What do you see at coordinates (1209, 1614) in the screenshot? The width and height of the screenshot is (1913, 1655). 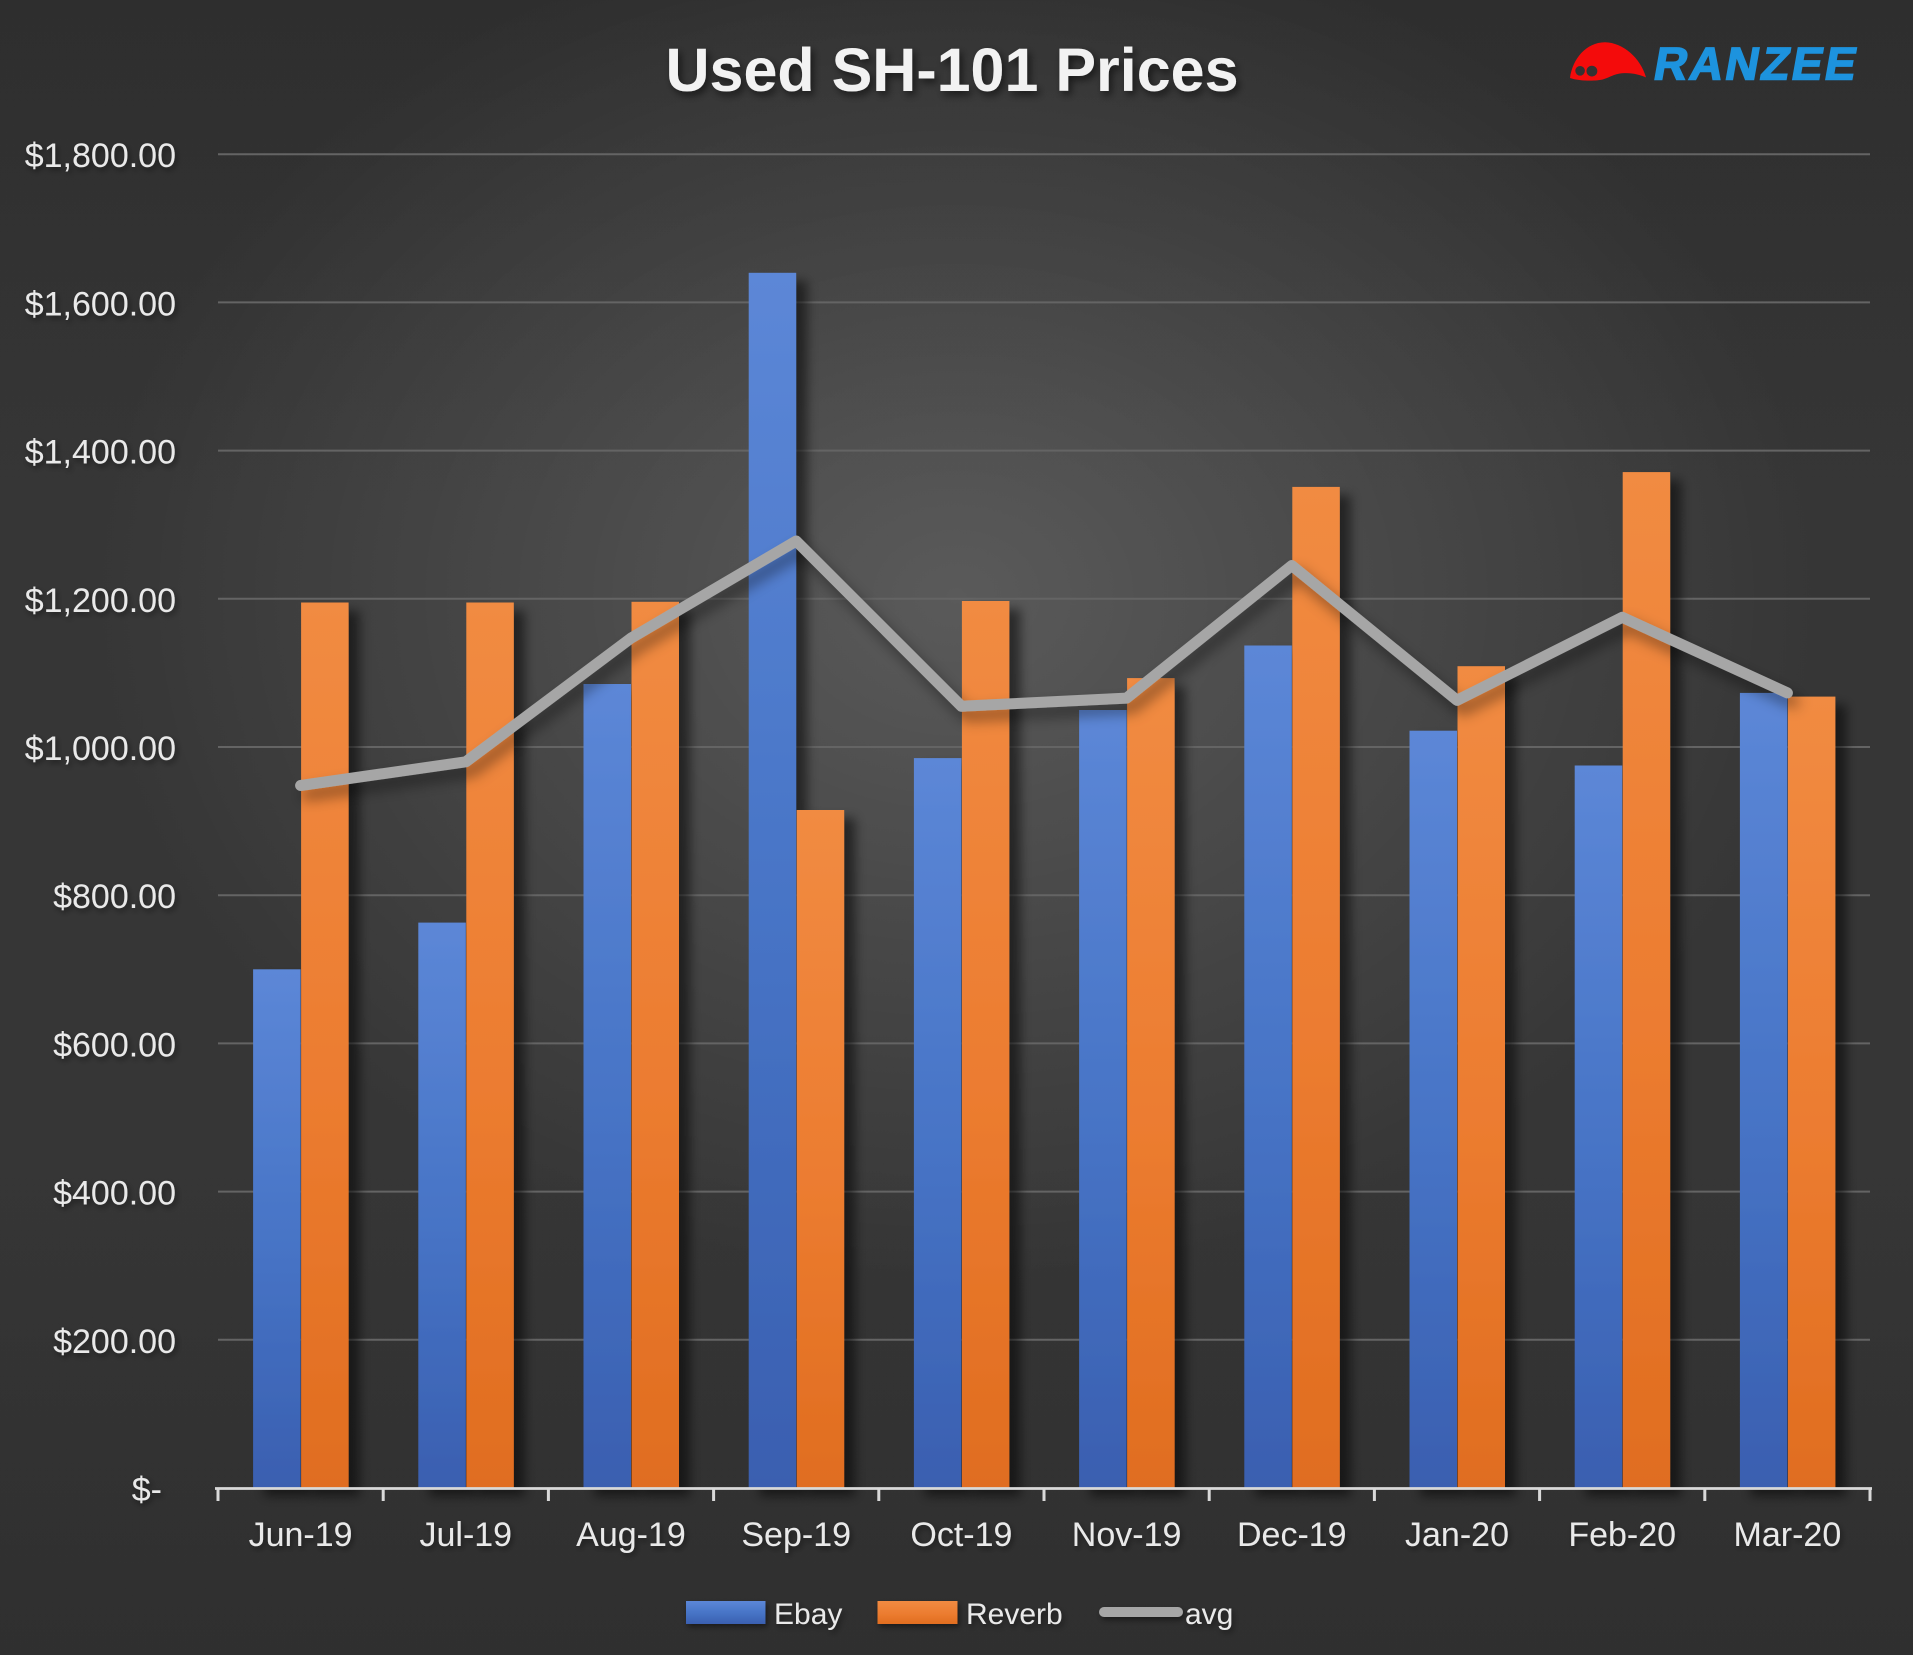 I see `svg-text: avg` at bounding box center [1209, 1614].